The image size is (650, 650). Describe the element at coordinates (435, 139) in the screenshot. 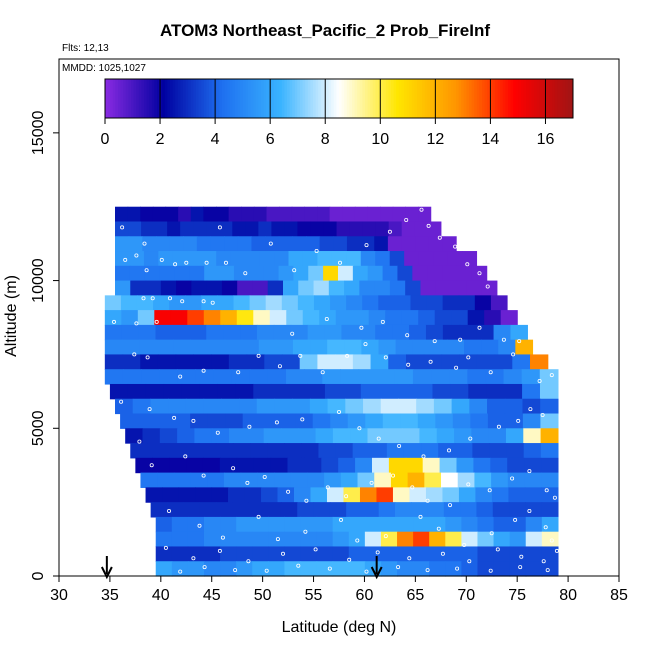

I see `colorbar-tick-label: 12` at that location.